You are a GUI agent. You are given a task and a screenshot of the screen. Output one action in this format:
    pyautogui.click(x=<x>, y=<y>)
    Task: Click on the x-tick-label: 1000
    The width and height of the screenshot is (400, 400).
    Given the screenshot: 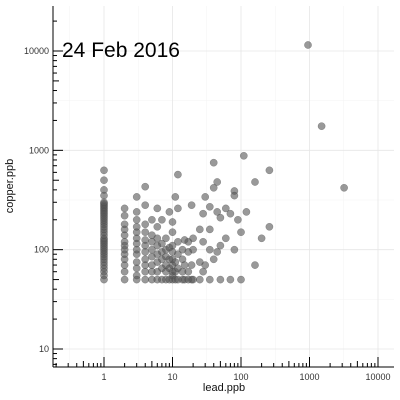 What is the action you would take?
    pyautogui.click(x=309, y=377)
    